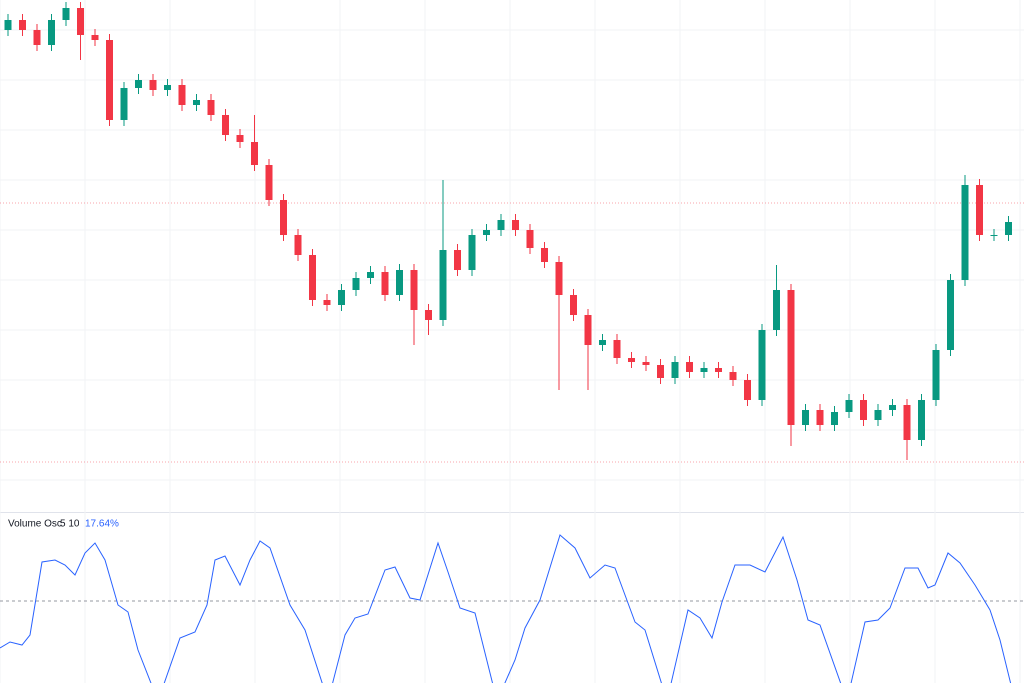  I want to click on indicator-name: Volume Osc, so click(35, 524).